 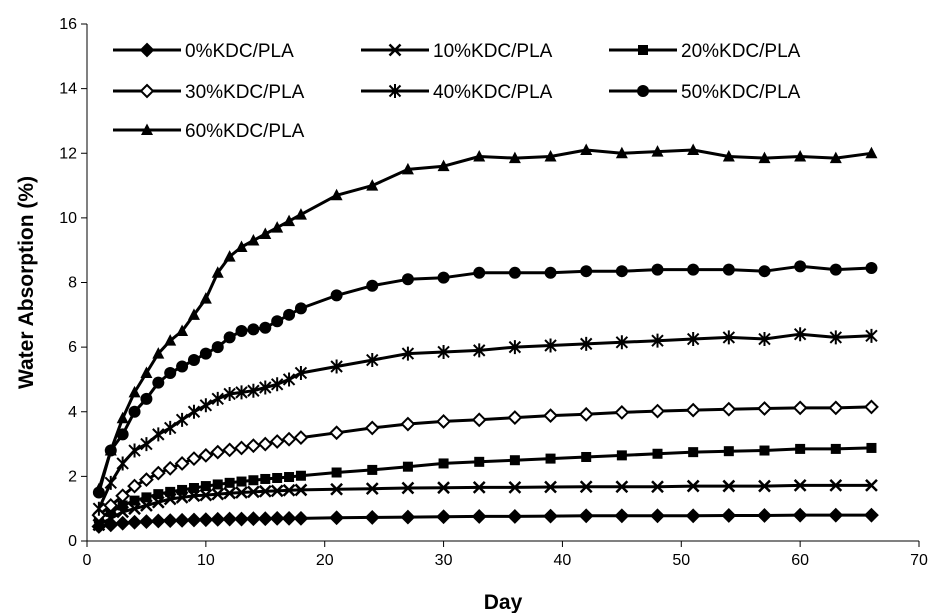 I want to click on legend-item: 20%KDC/PLA, so click(x=705, y=51).